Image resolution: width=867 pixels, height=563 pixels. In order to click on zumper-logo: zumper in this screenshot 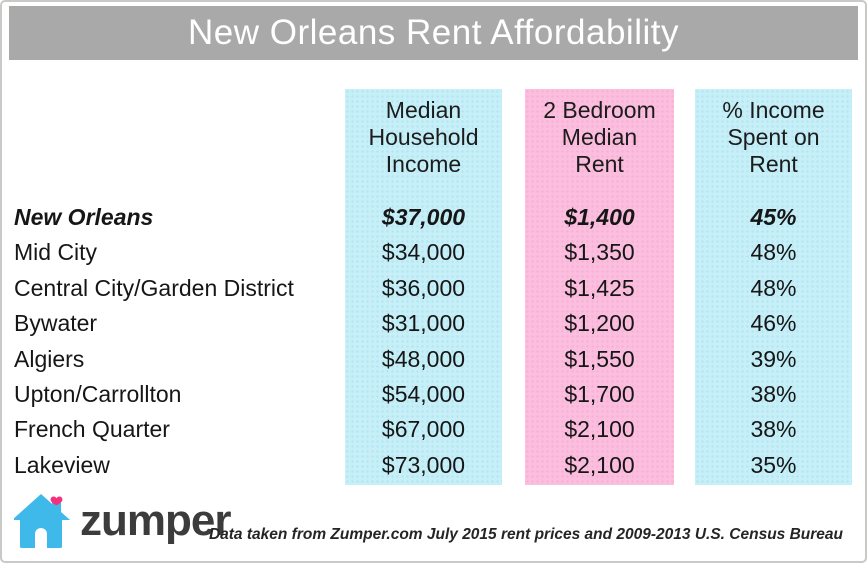, I will do `click(121, 521)`.